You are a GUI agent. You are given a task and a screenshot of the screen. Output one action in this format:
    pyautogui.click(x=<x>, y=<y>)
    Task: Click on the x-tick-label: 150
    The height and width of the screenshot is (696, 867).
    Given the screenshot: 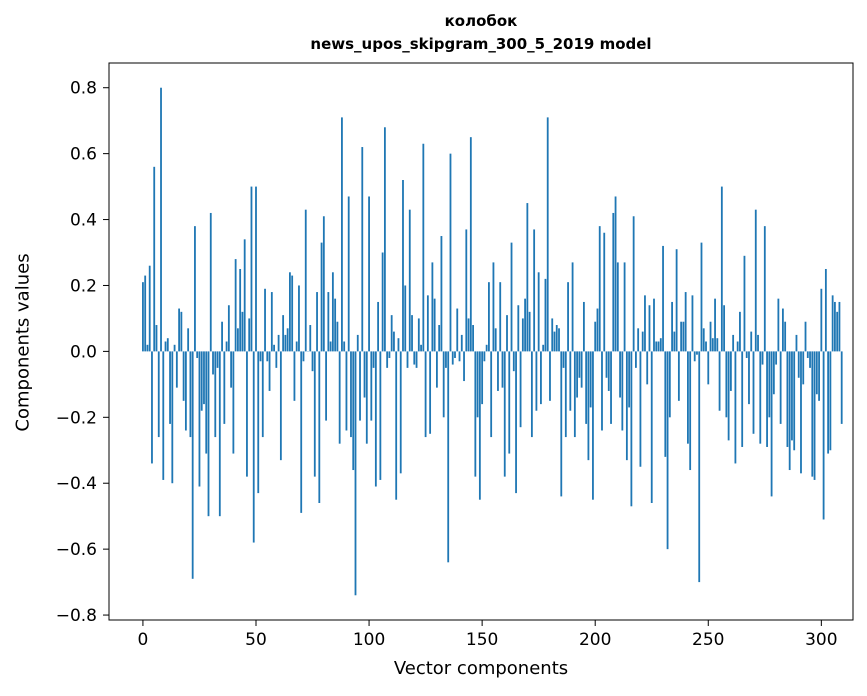 What is the action you would take?
    pyautogui.click(x=482, y=640)
    